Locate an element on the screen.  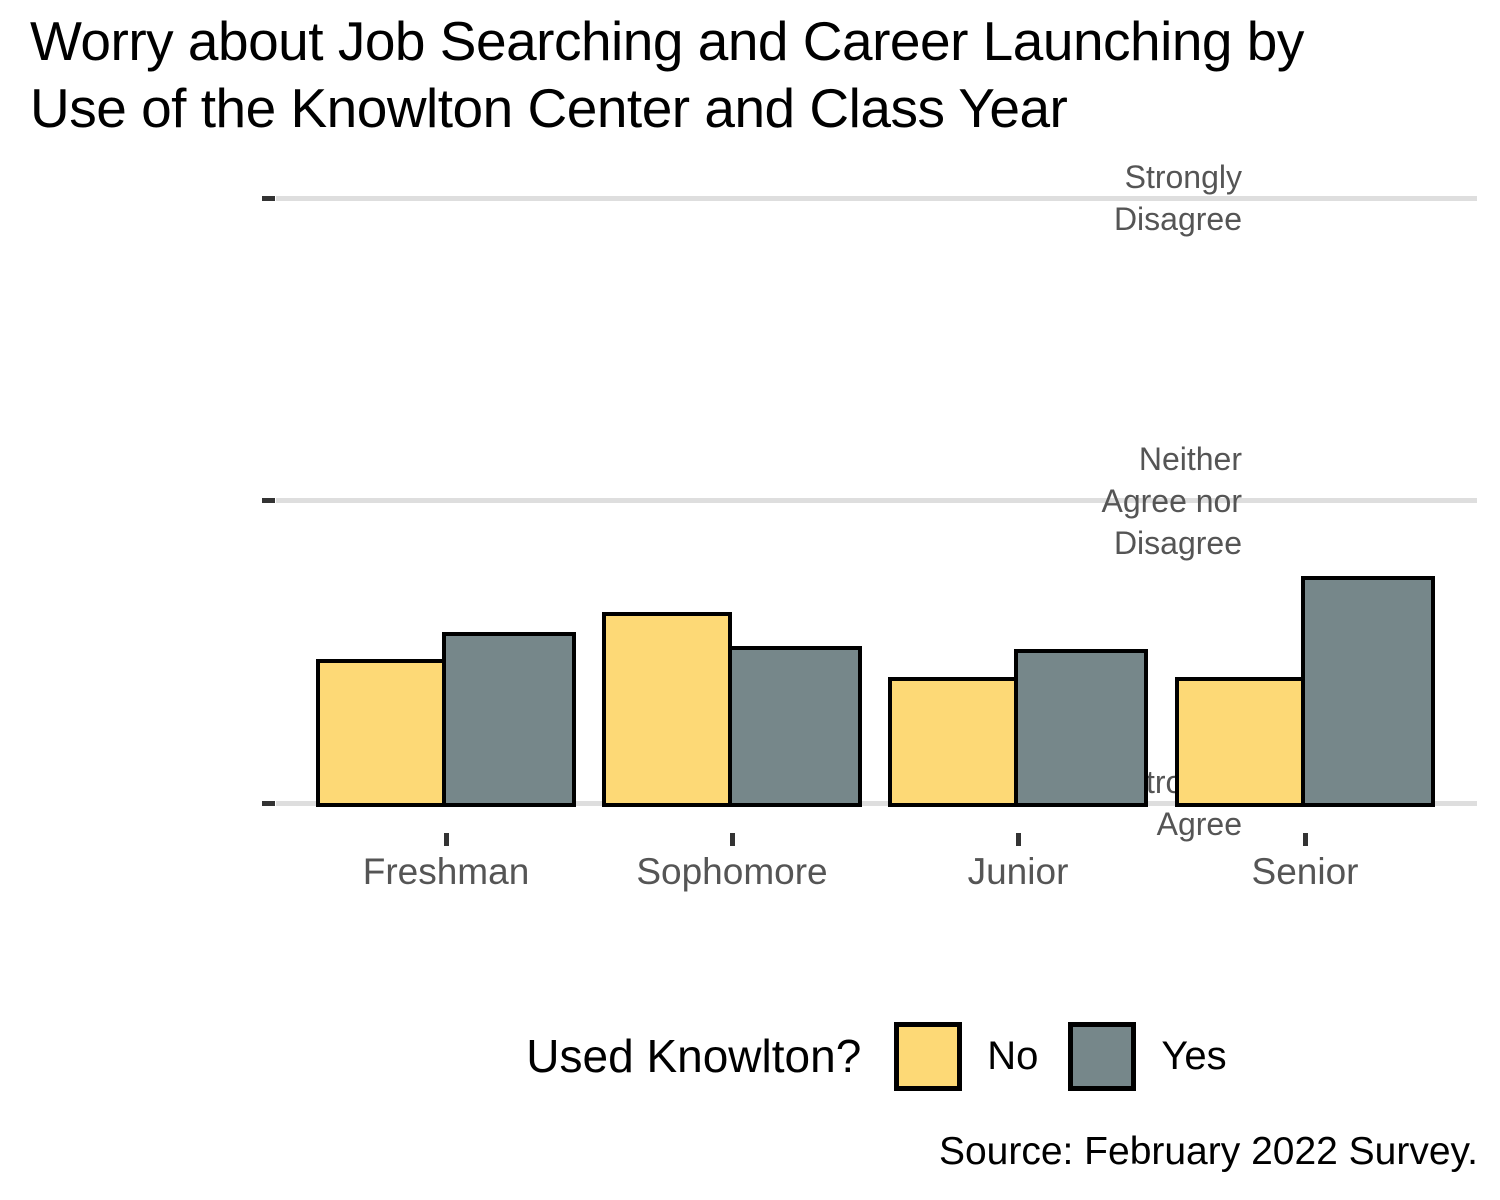
bar-freshman-no is located at coordinates (381, 733).